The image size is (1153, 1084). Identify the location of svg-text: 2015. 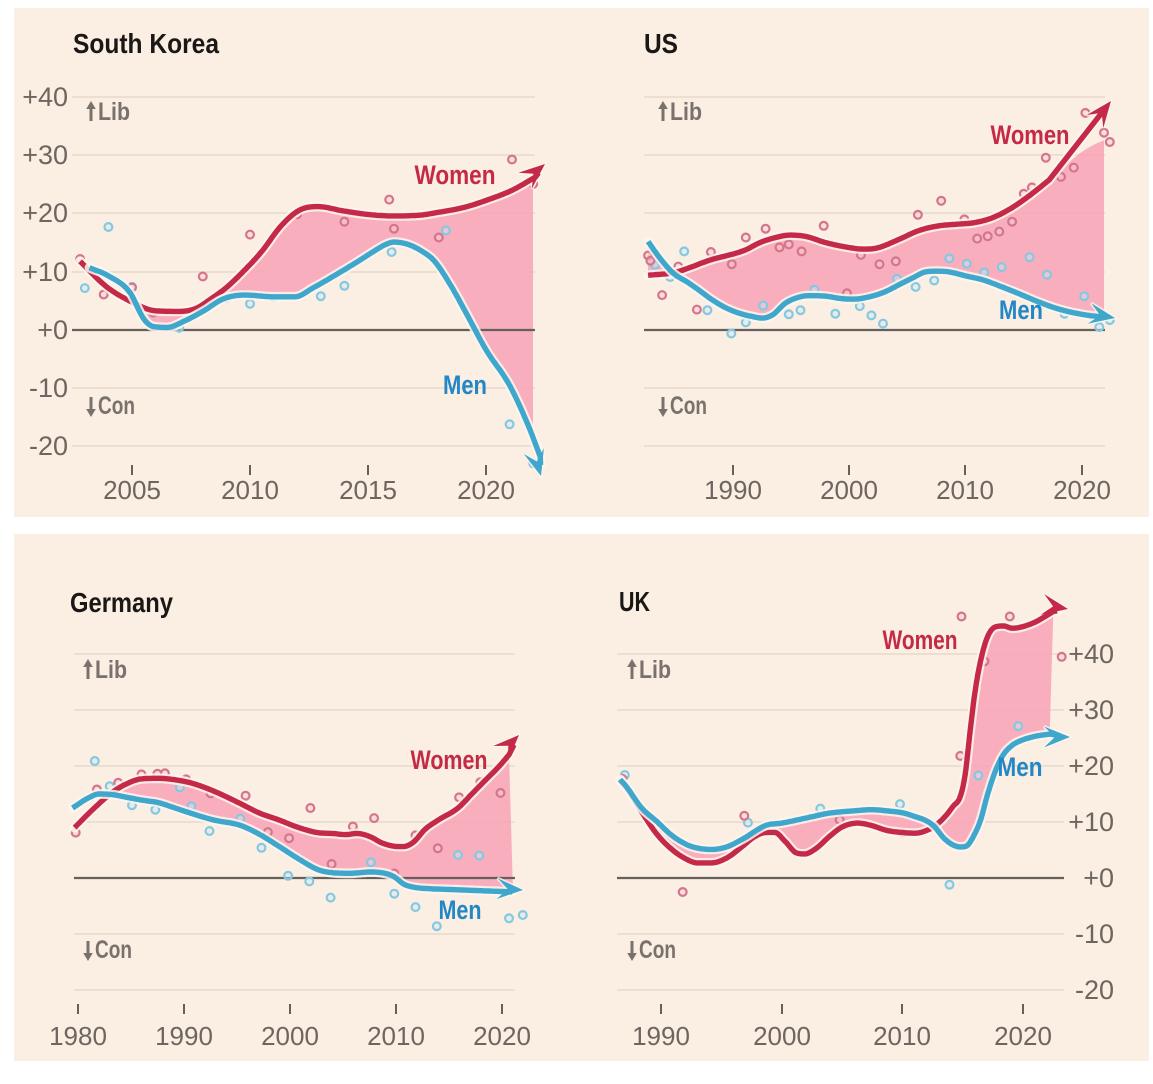
(368, 490).